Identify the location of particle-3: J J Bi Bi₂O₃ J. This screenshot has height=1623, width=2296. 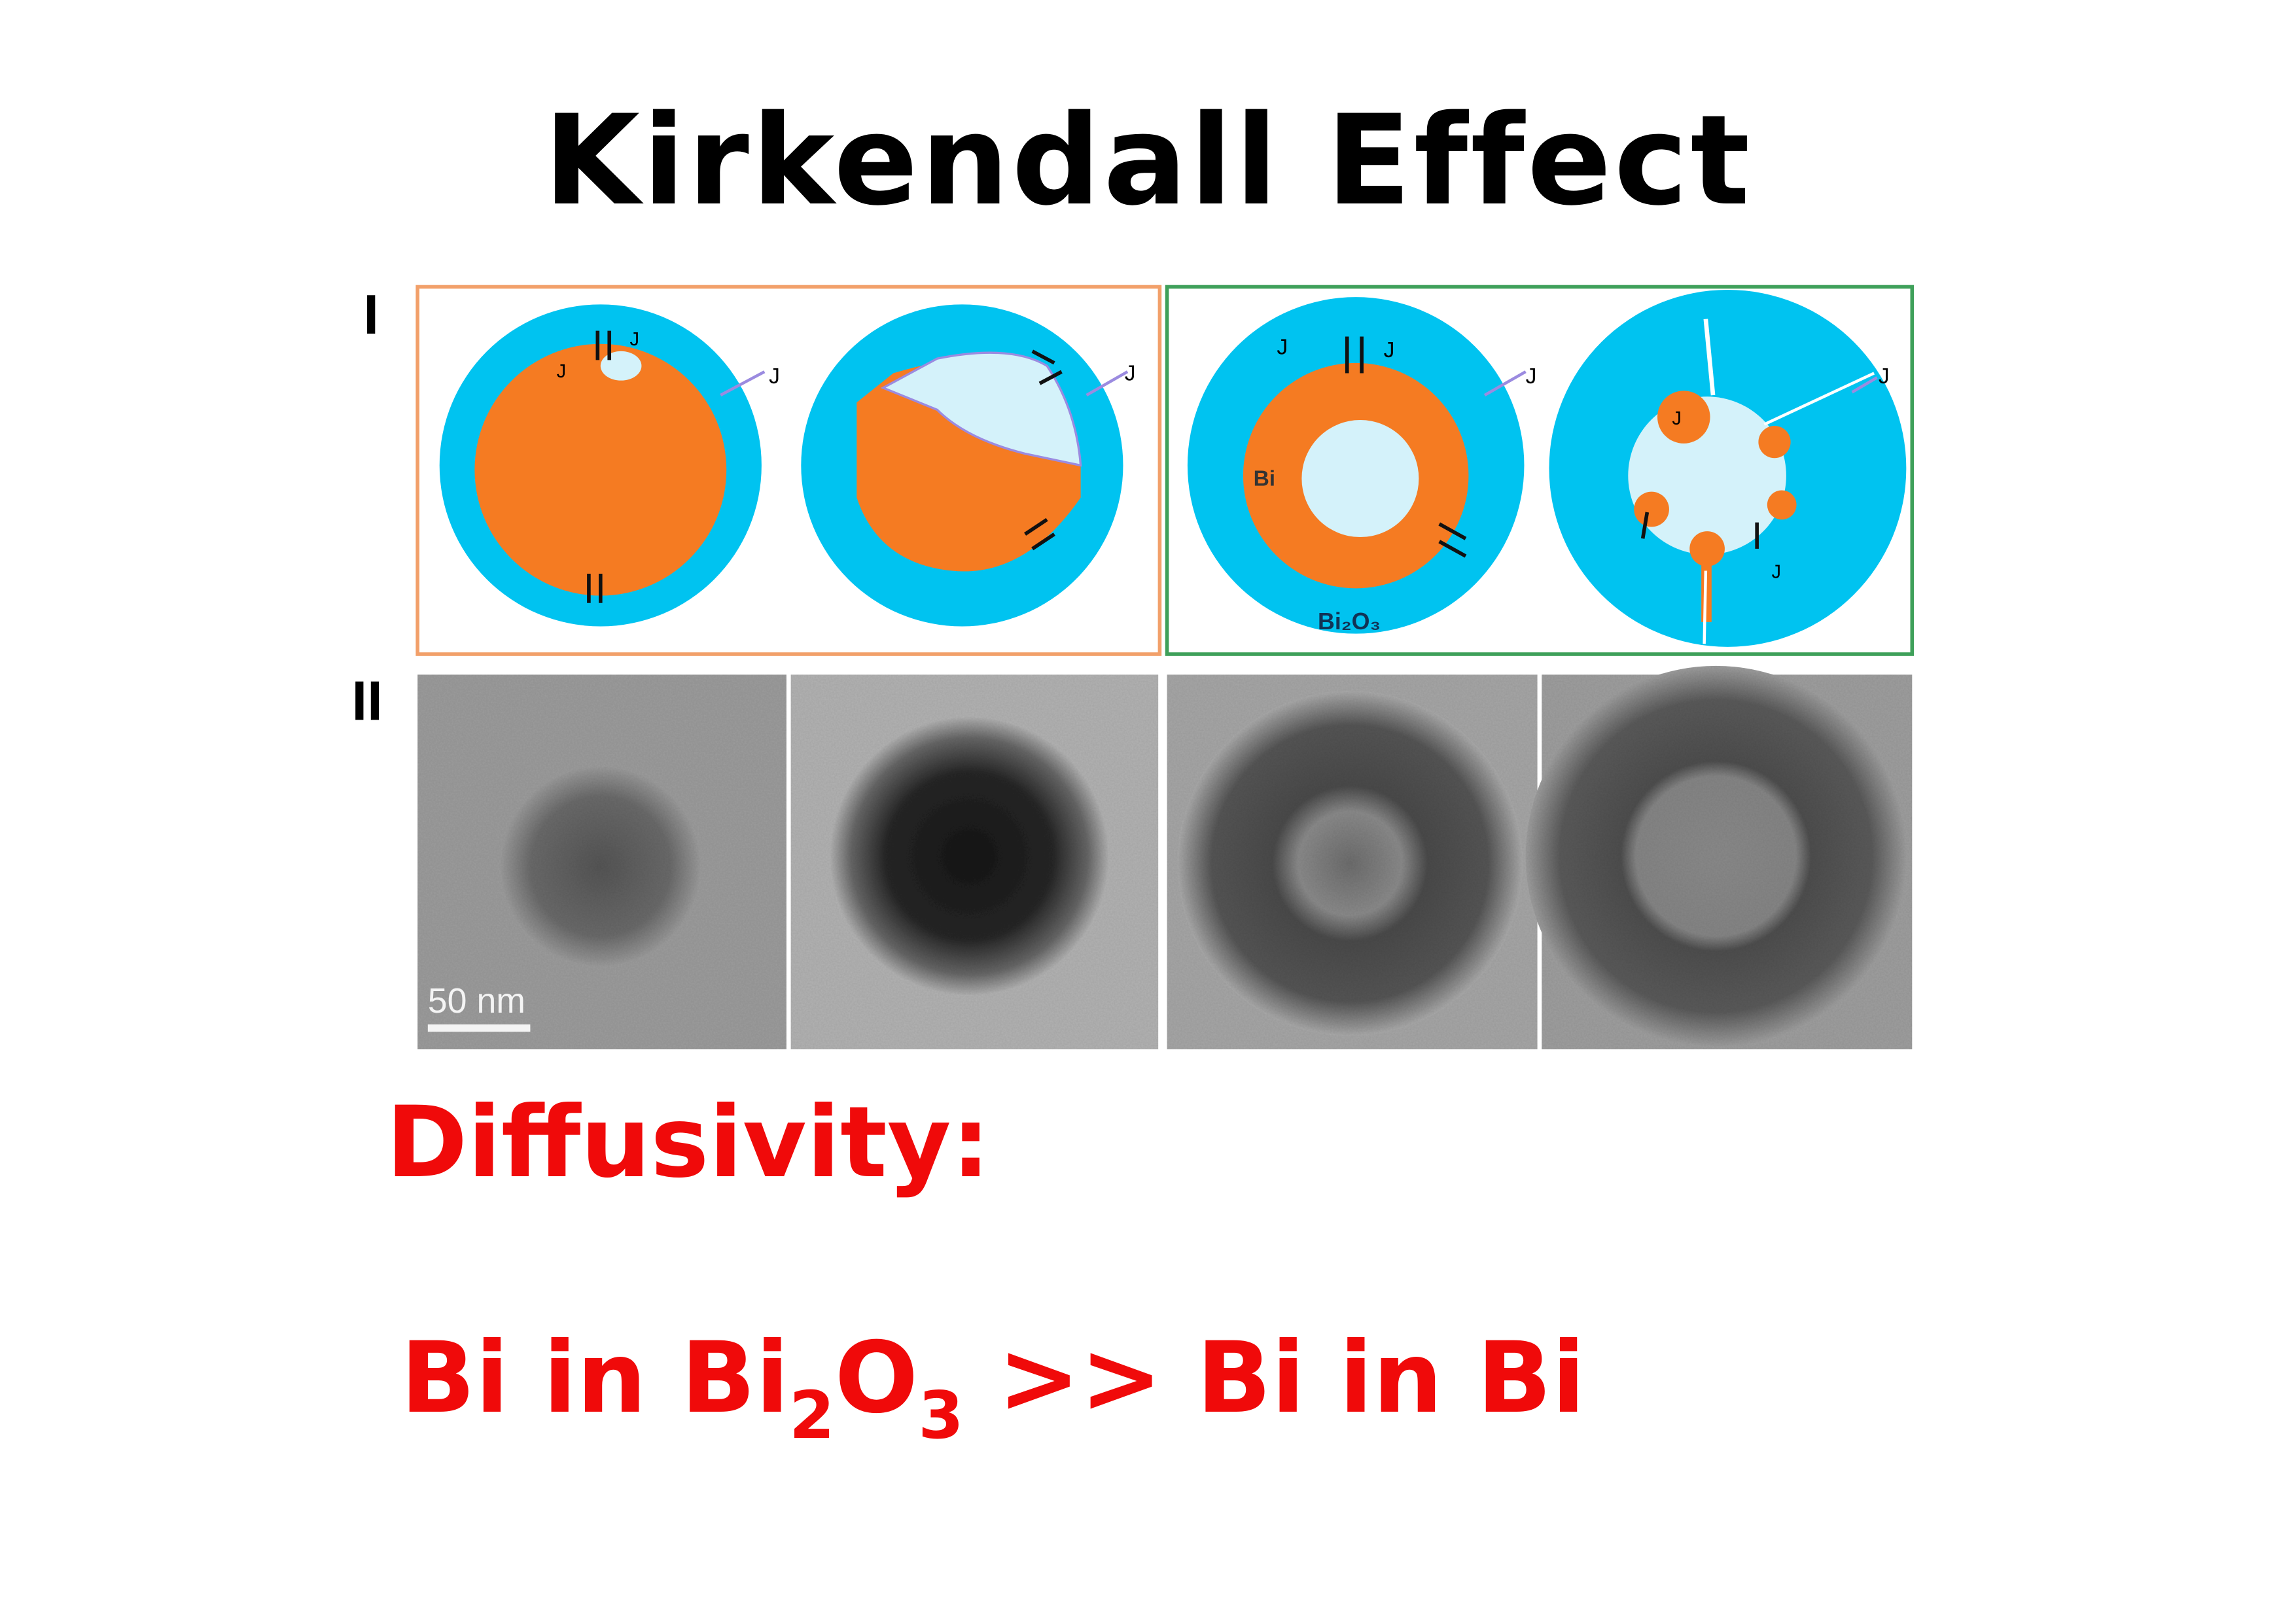
(1362, 466).